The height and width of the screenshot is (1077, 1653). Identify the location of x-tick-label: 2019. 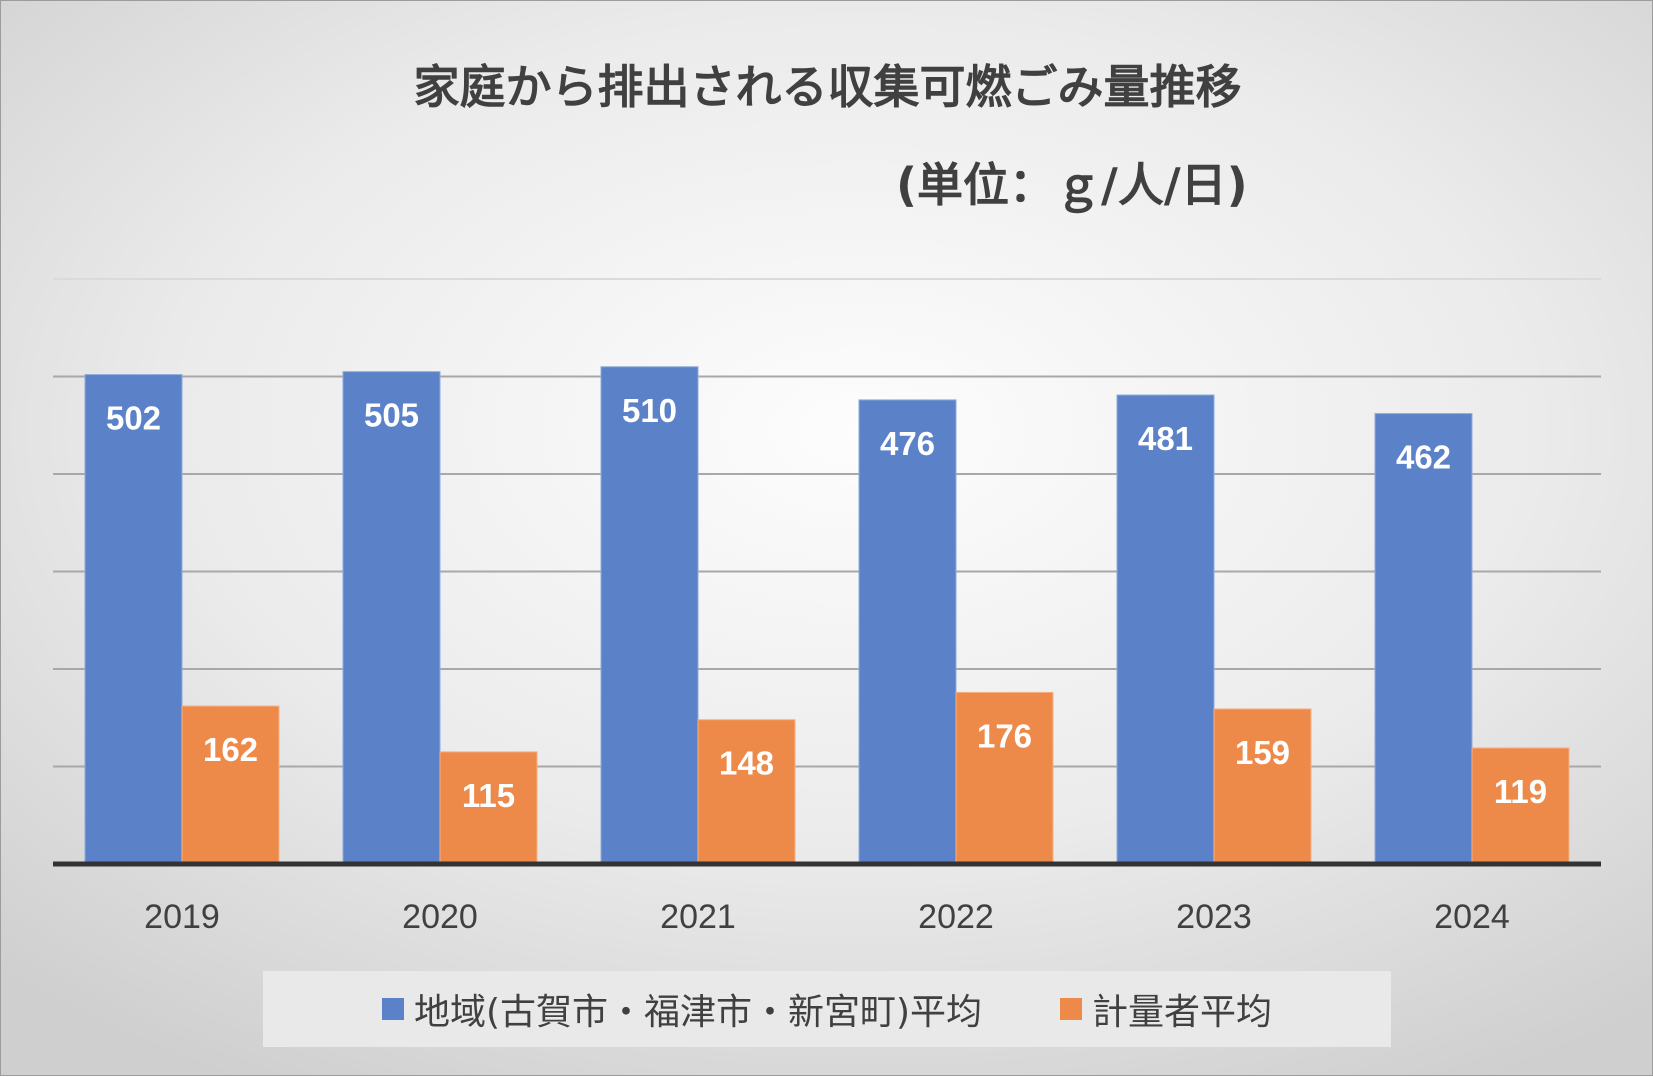
(182, 917).